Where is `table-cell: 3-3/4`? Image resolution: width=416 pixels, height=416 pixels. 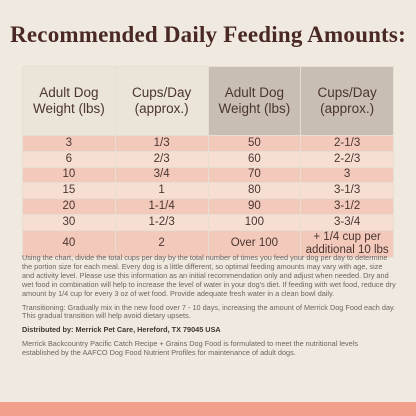
table-cell: 3-3/4 is located at coordinates (347, 222).